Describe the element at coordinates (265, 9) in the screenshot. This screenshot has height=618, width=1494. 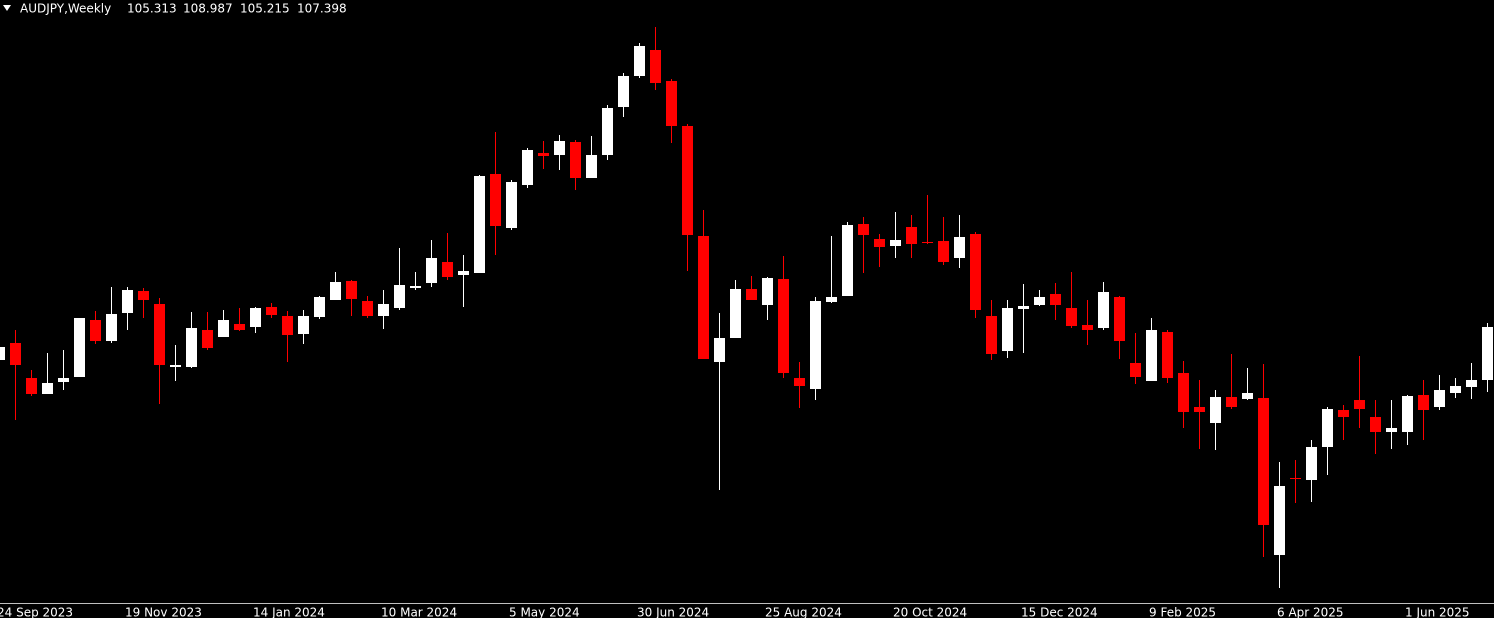
I see `header-low: 105.215` at that location.